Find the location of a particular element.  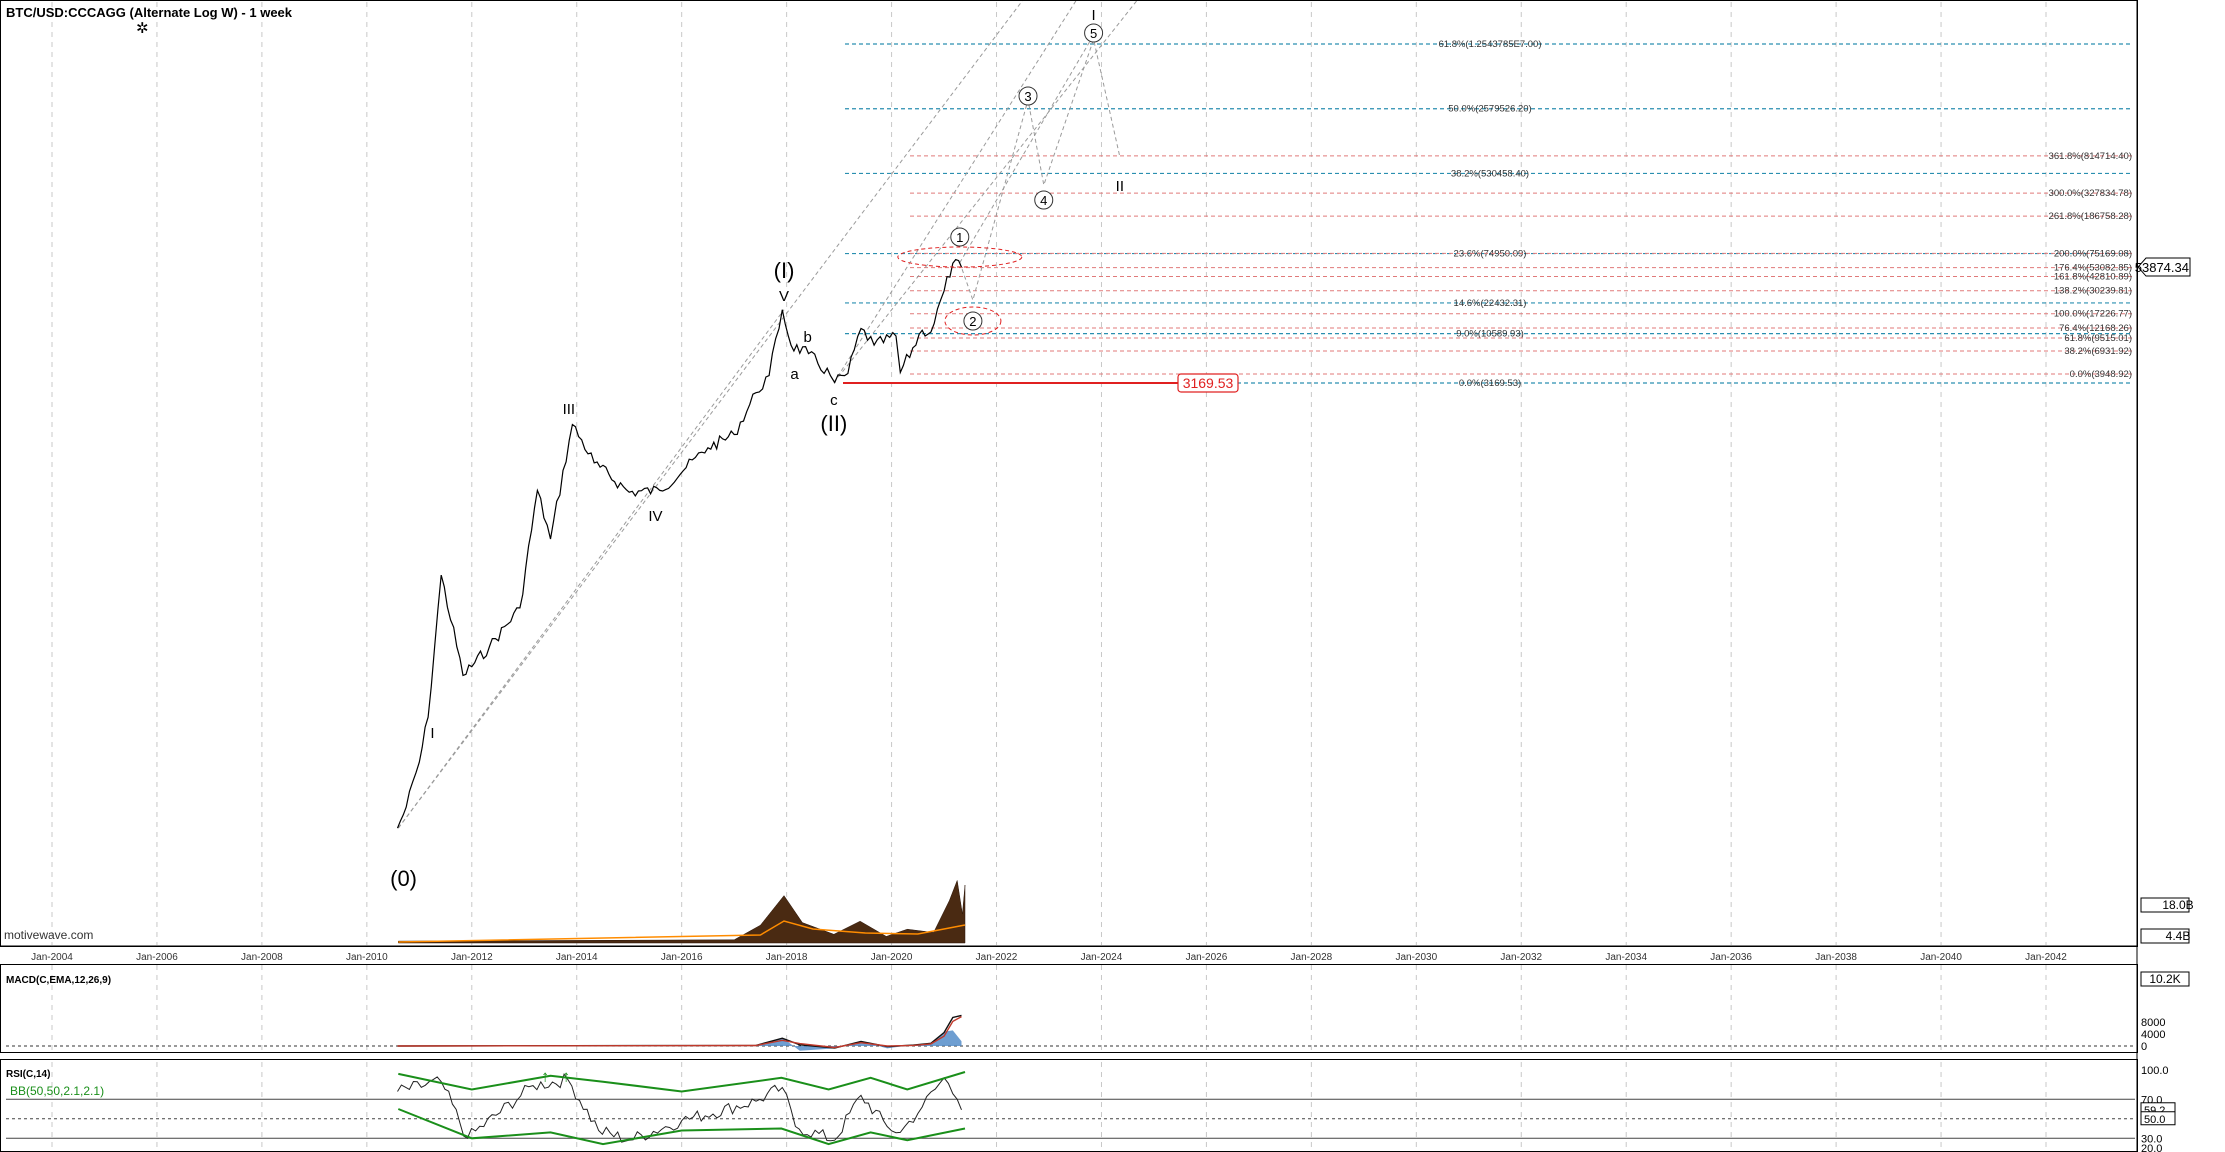

wave-label-5: 5 is located at coordinates (1093, 33).